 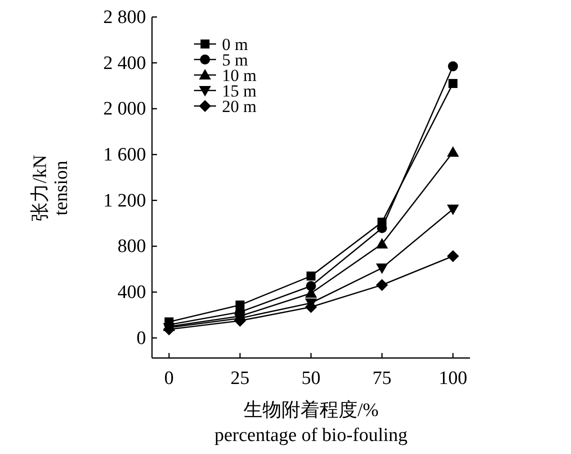 I want to click on x-tick-label: 25, so click(x=240, y=378).